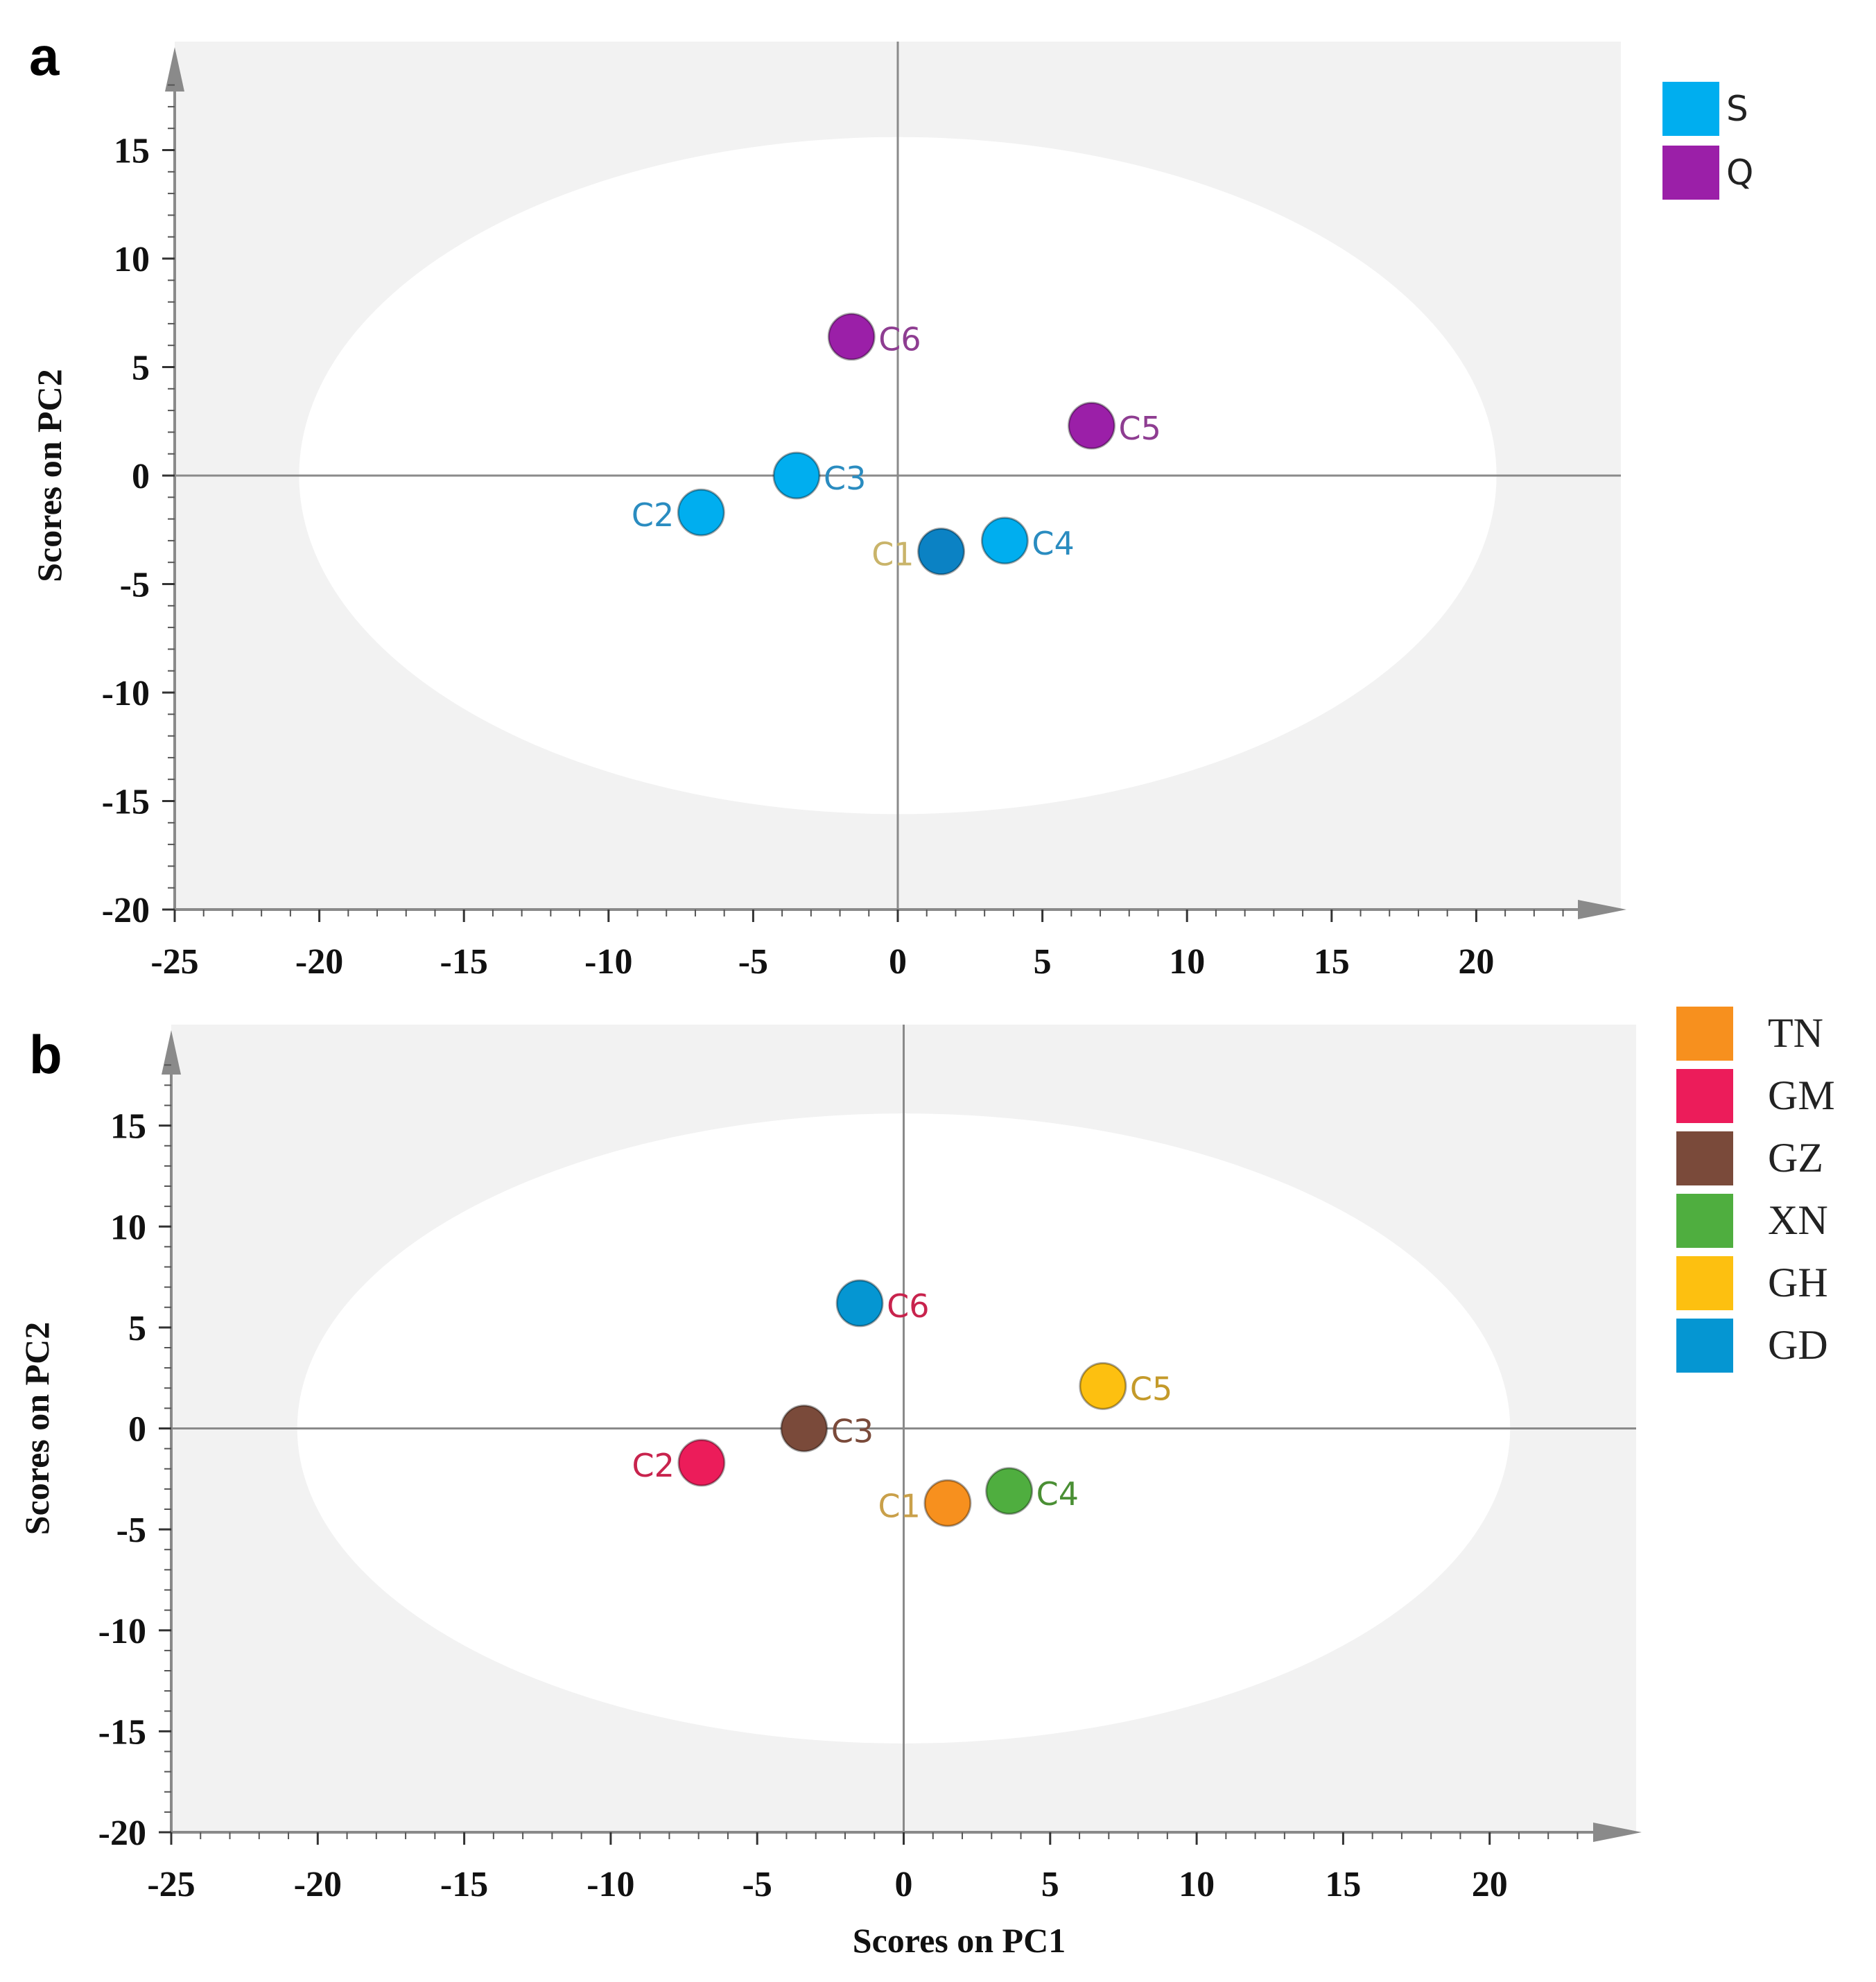 The image size is (1876, 1982). Describe the element at coordinates (1690, 173) in the screenshot. I see `legend-swatch-q` at that location.